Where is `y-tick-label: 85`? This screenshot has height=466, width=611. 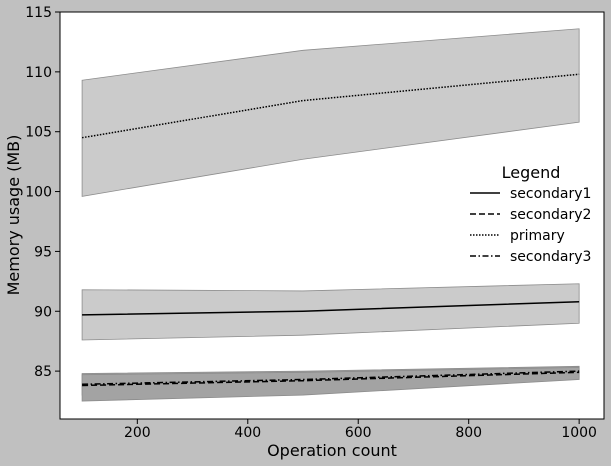
y-tick-label: 85 is located at coordinates (43, 372).